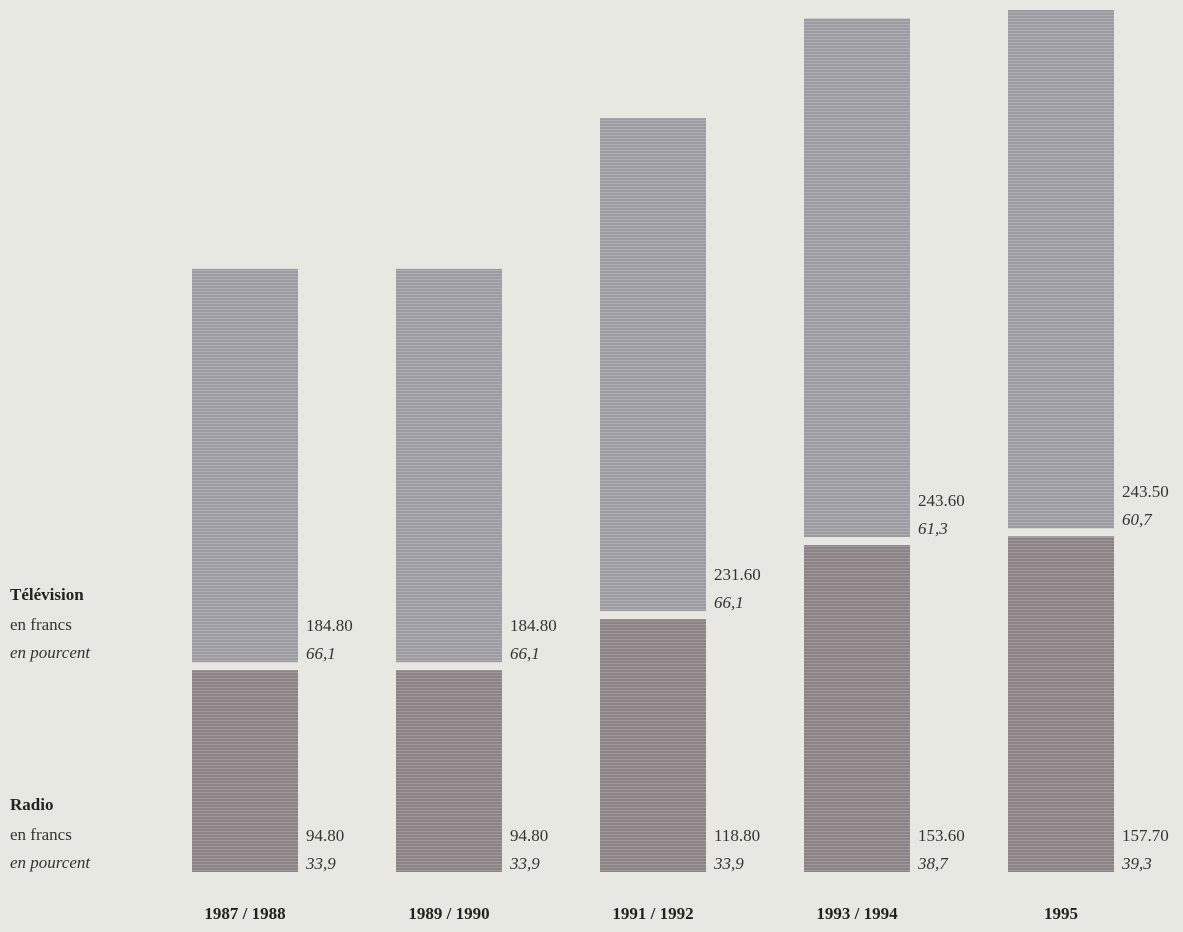 The image size is (1183, 932). What do you see at coordinates (1145, 835) in the screenshot?
I see `value-label: 157.70` at bounding box center [1145, 835].